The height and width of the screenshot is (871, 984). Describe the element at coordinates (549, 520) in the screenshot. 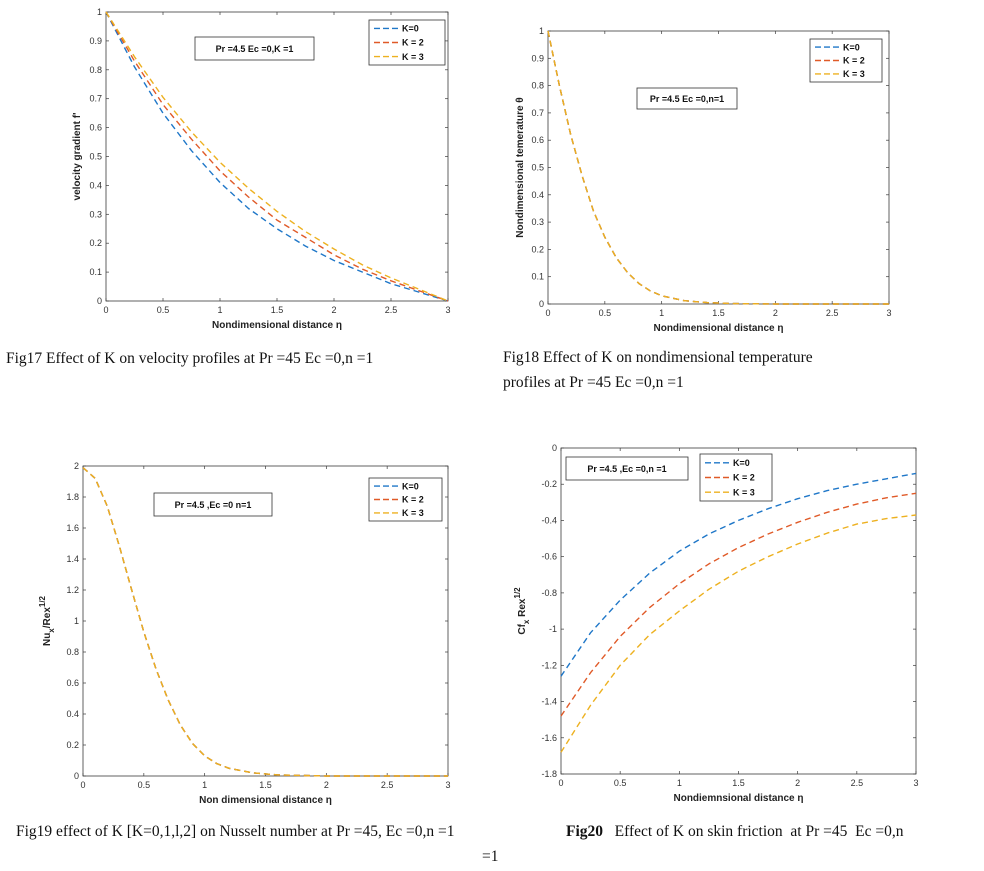

I see `y-tick-label: -0.4` at that location.